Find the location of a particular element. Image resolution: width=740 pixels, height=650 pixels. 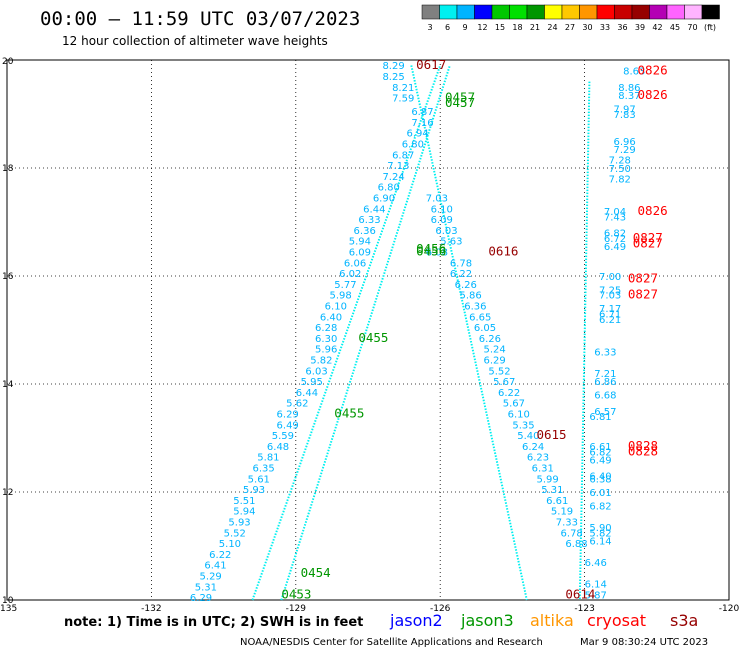

swh-label: 5.67 is located at coordinates (504, 382).